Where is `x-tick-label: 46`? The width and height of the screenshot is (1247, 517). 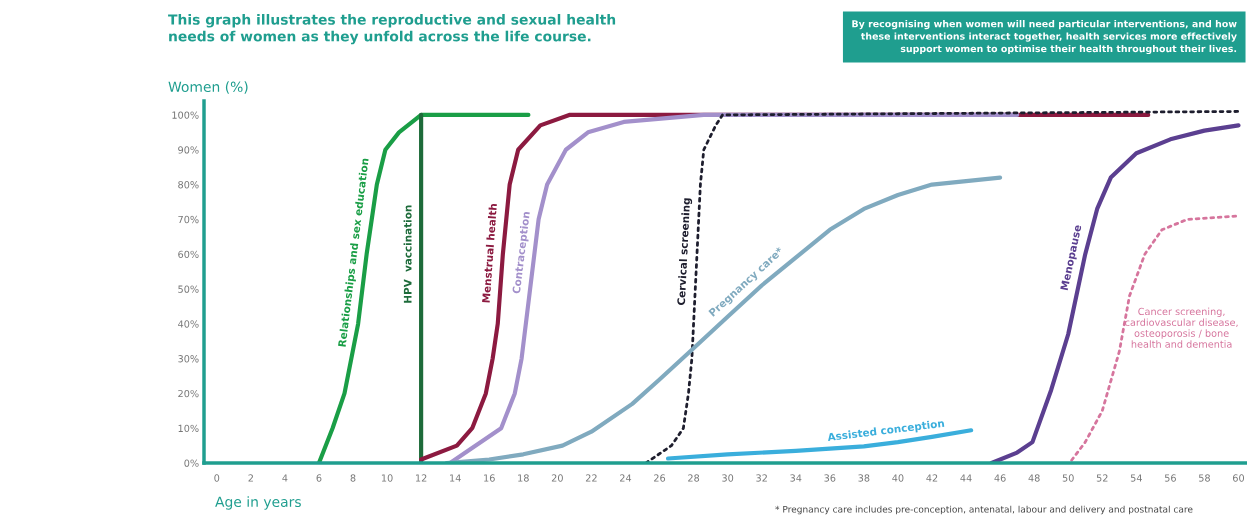
x-tick-label: 46 is located at coordinates (1000, 478).